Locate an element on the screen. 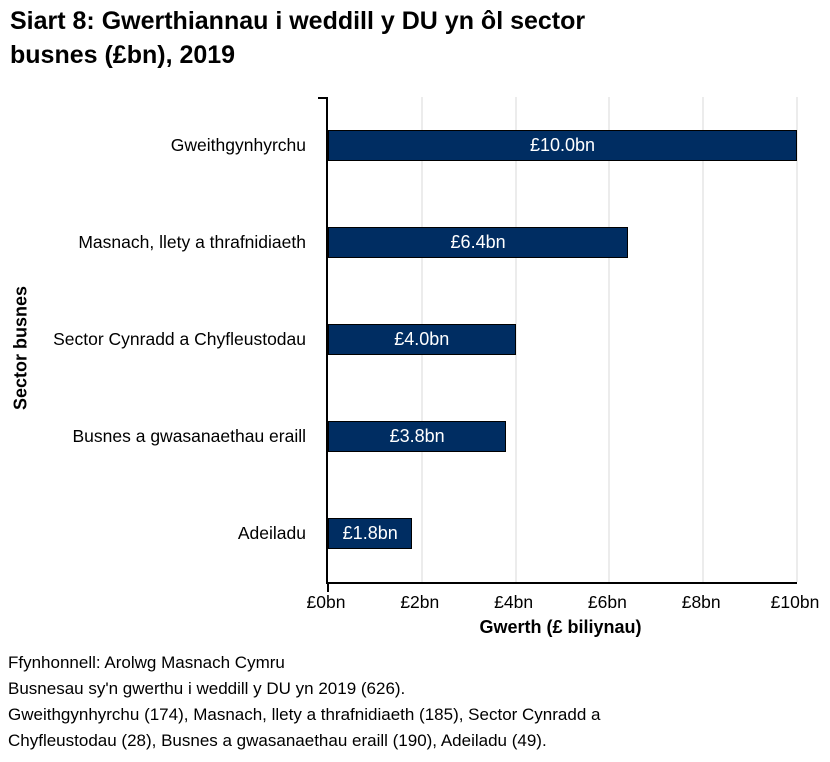  bar-row: £6.4bn is located at coordinates (562, 242).